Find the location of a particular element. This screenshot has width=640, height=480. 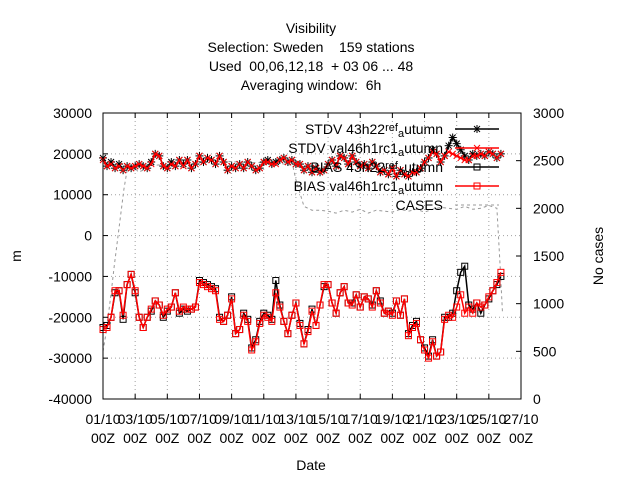

y-tick-label: -10000 is located at coordinates (70, 276).